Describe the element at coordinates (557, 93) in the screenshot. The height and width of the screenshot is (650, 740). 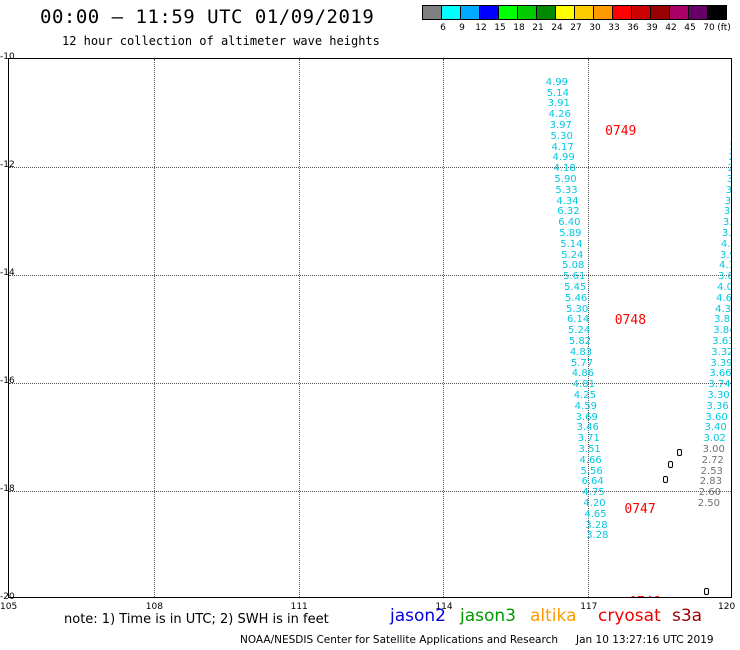
I see `wave-height-value: 5.14` at that location.